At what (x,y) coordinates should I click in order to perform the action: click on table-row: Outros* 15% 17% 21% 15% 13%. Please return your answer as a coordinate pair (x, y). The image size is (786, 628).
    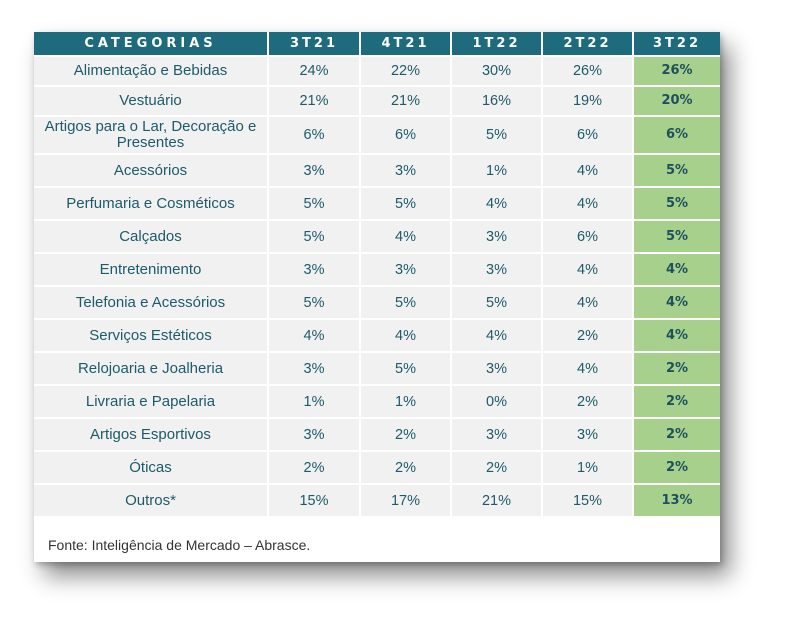
    Looking at the image, I should click on (377, 501).